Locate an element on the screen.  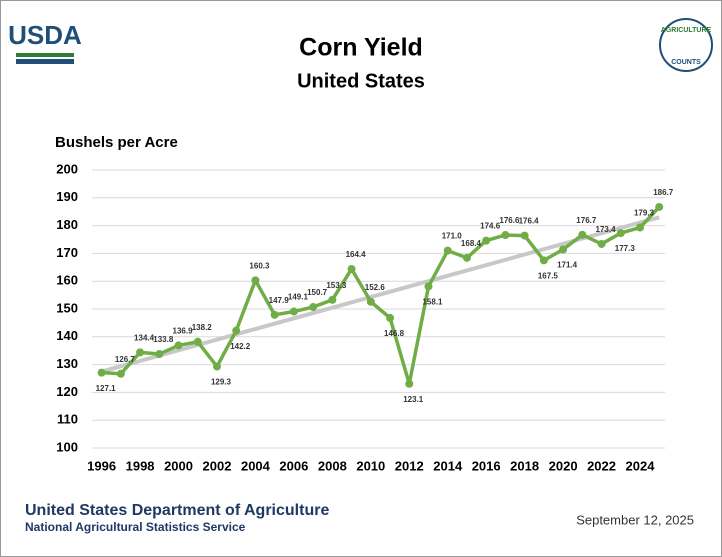
data-label: 176.6 is located at coordinates (509, 220).